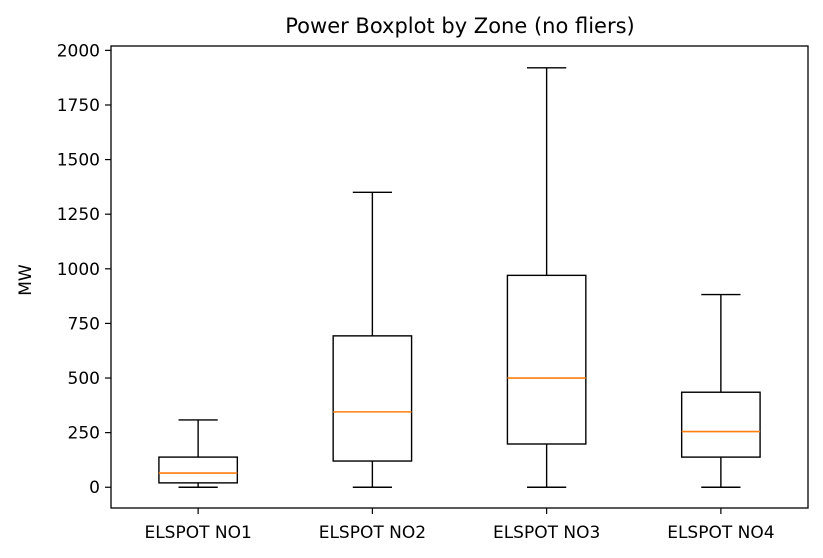 The height and width of the screenshot is (558, 823). Describe the element at coordinates (459, 26) in the screenshot. I see `chart-title: Power Boxplot by Zone (no fliers)` at that location.